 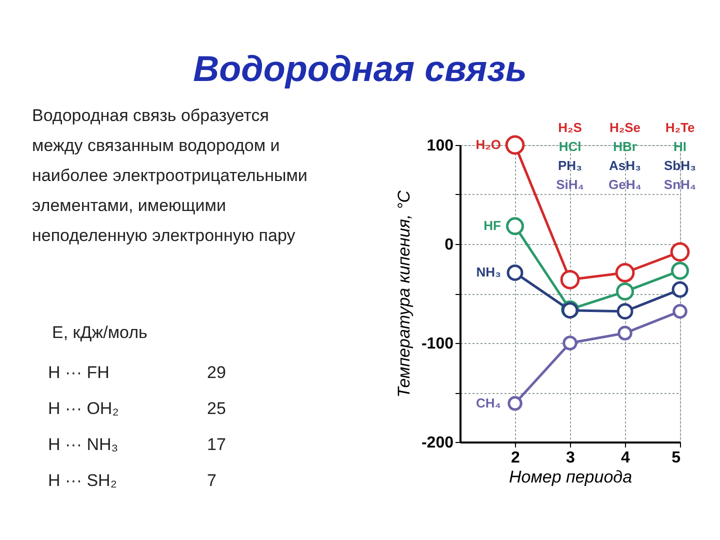 What do you see at coordinates (515, 458) in the screenshot?
I see `x-tick-label: 2` at bounding box center [515, 458].